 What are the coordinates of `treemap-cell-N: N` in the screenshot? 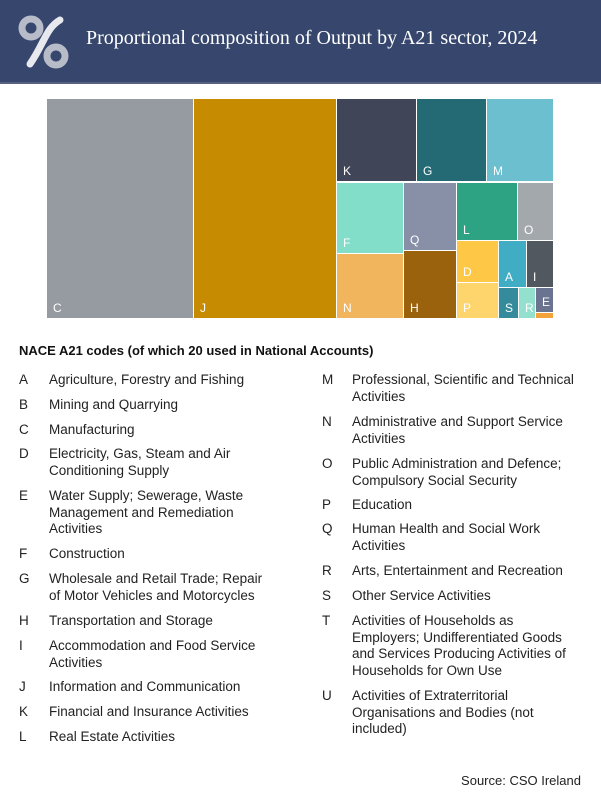 It's located at (370, 286).